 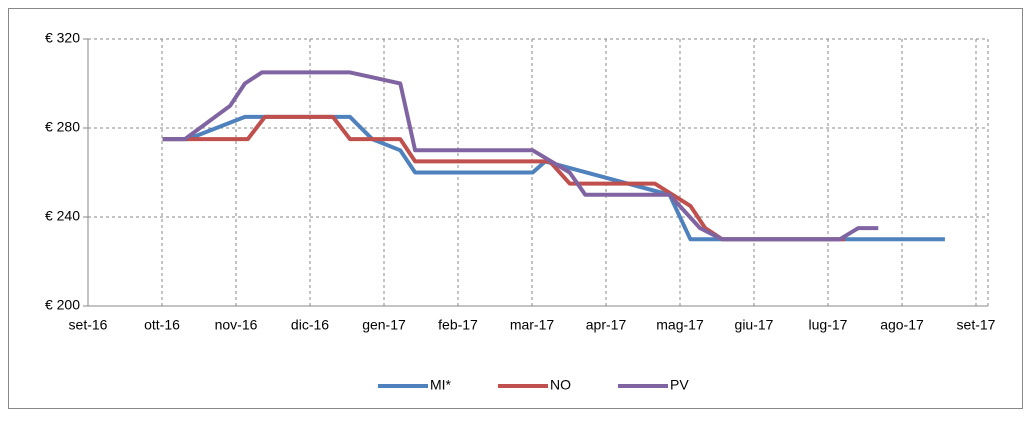 What do you see at coordinates (902, 325) in the screenshot?
I see `x-tick-label: ago-17` at bounding box center [902, 325].